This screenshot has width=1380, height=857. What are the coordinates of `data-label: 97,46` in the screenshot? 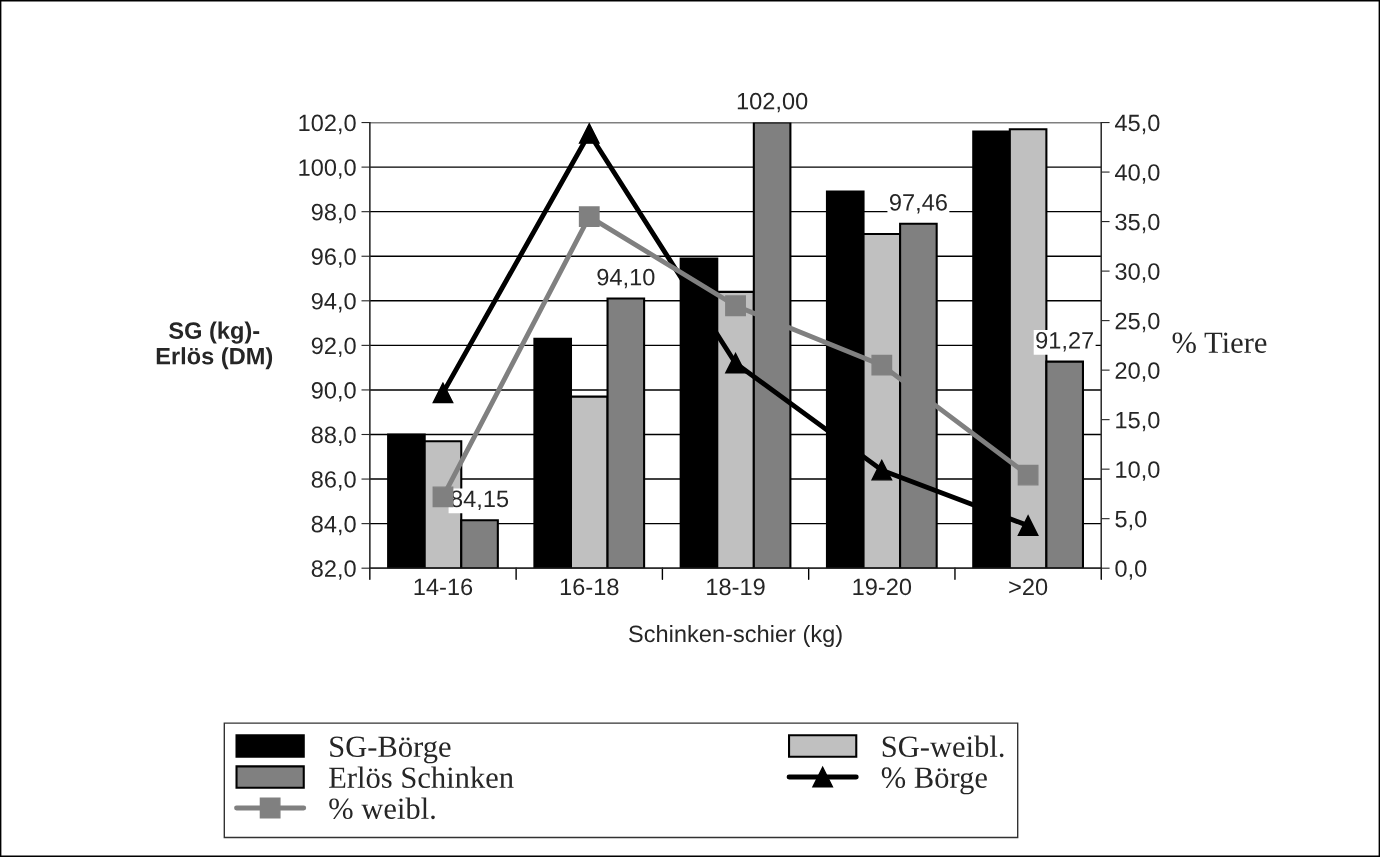 It's located at (918, 203).